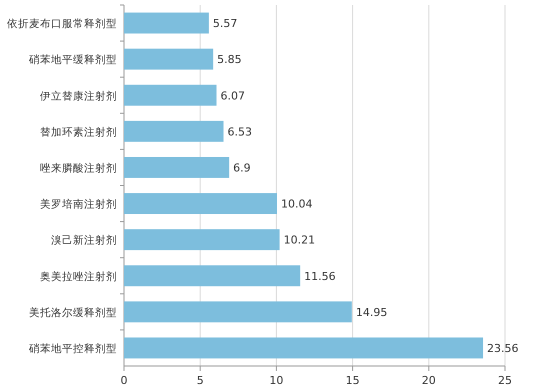 The height and width of the screenshot is (391, 538). What do you see at coordinates (320, 276) in the screenshot?
I see `data-label: 11.56` at bounding box center [320, 276].